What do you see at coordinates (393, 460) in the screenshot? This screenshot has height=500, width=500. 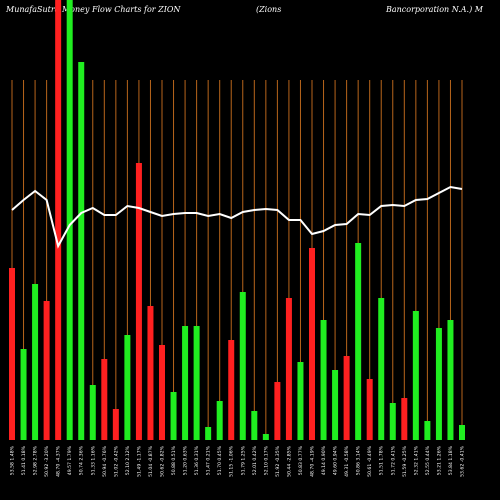 I see `x-tick-label: 51.72 0.41%` at bounding box center [393, 460].